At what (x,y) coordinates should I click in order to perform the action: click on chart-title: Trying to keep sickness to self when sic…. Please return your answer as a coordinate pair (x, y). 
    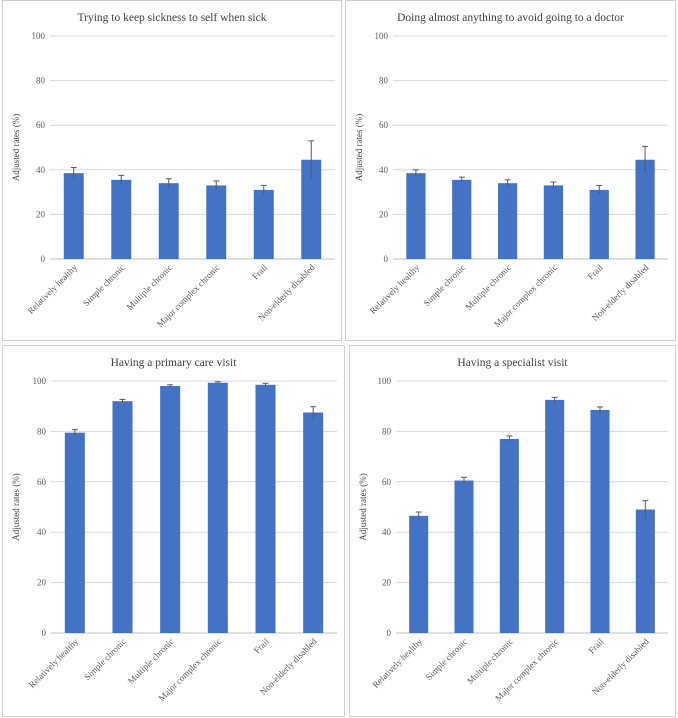
    Looking at the image, I should click on (172, 18).